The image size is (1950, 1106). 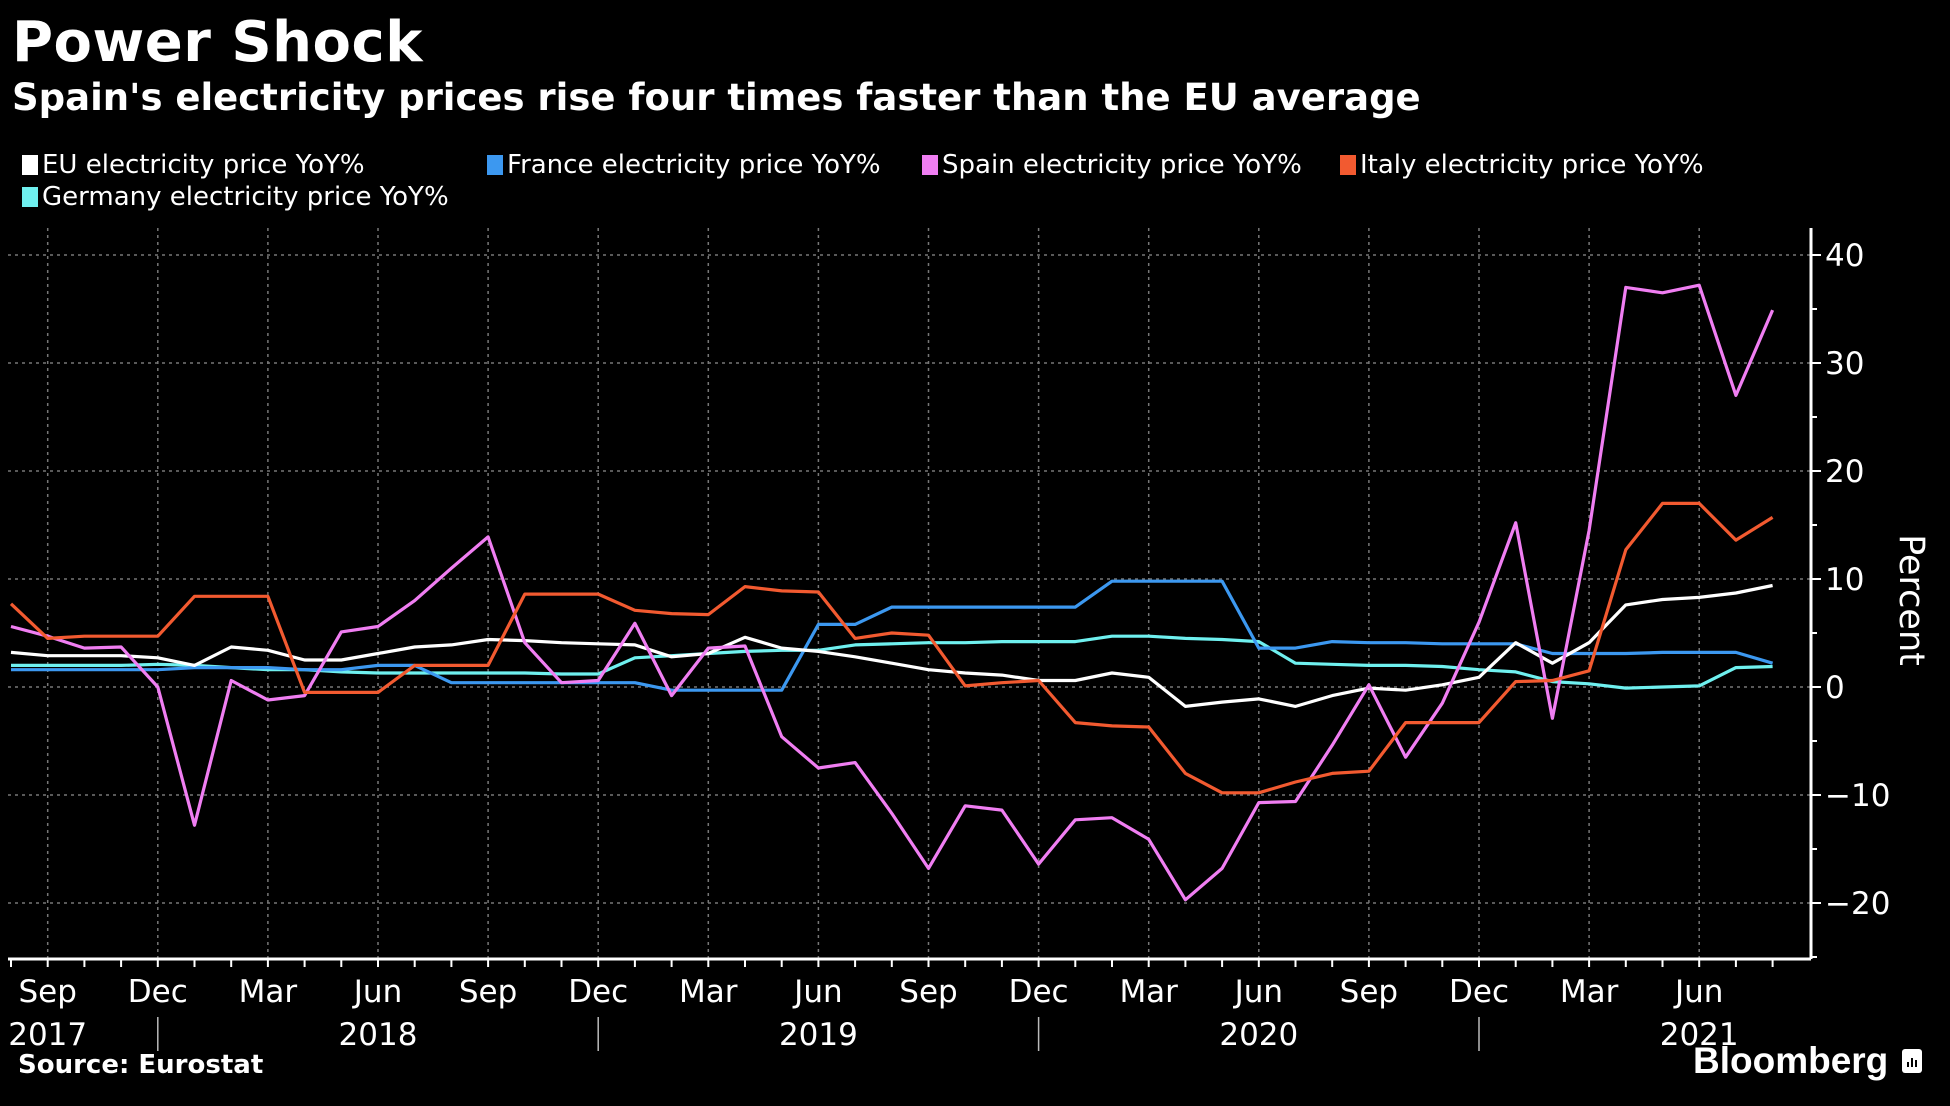 I want to click on legend-label-germany: Germany electricity price YoY%, so click(x=245, y=197).